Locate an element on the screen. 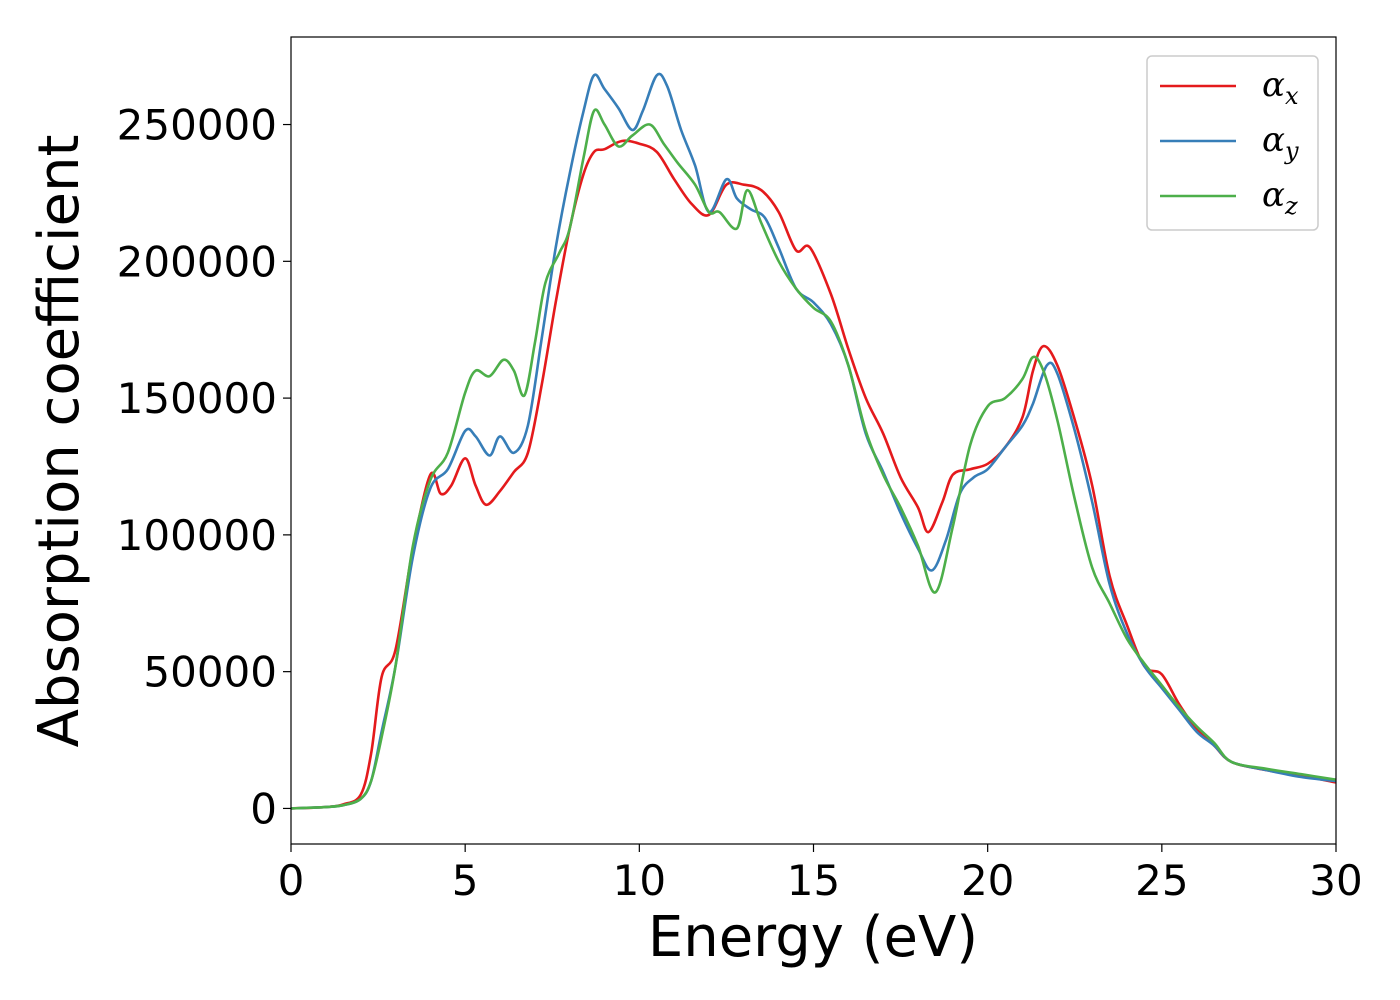 This screenshot has height=1000, width=1400. y-tick-label: 150000 is located at coordinates (197, 398).